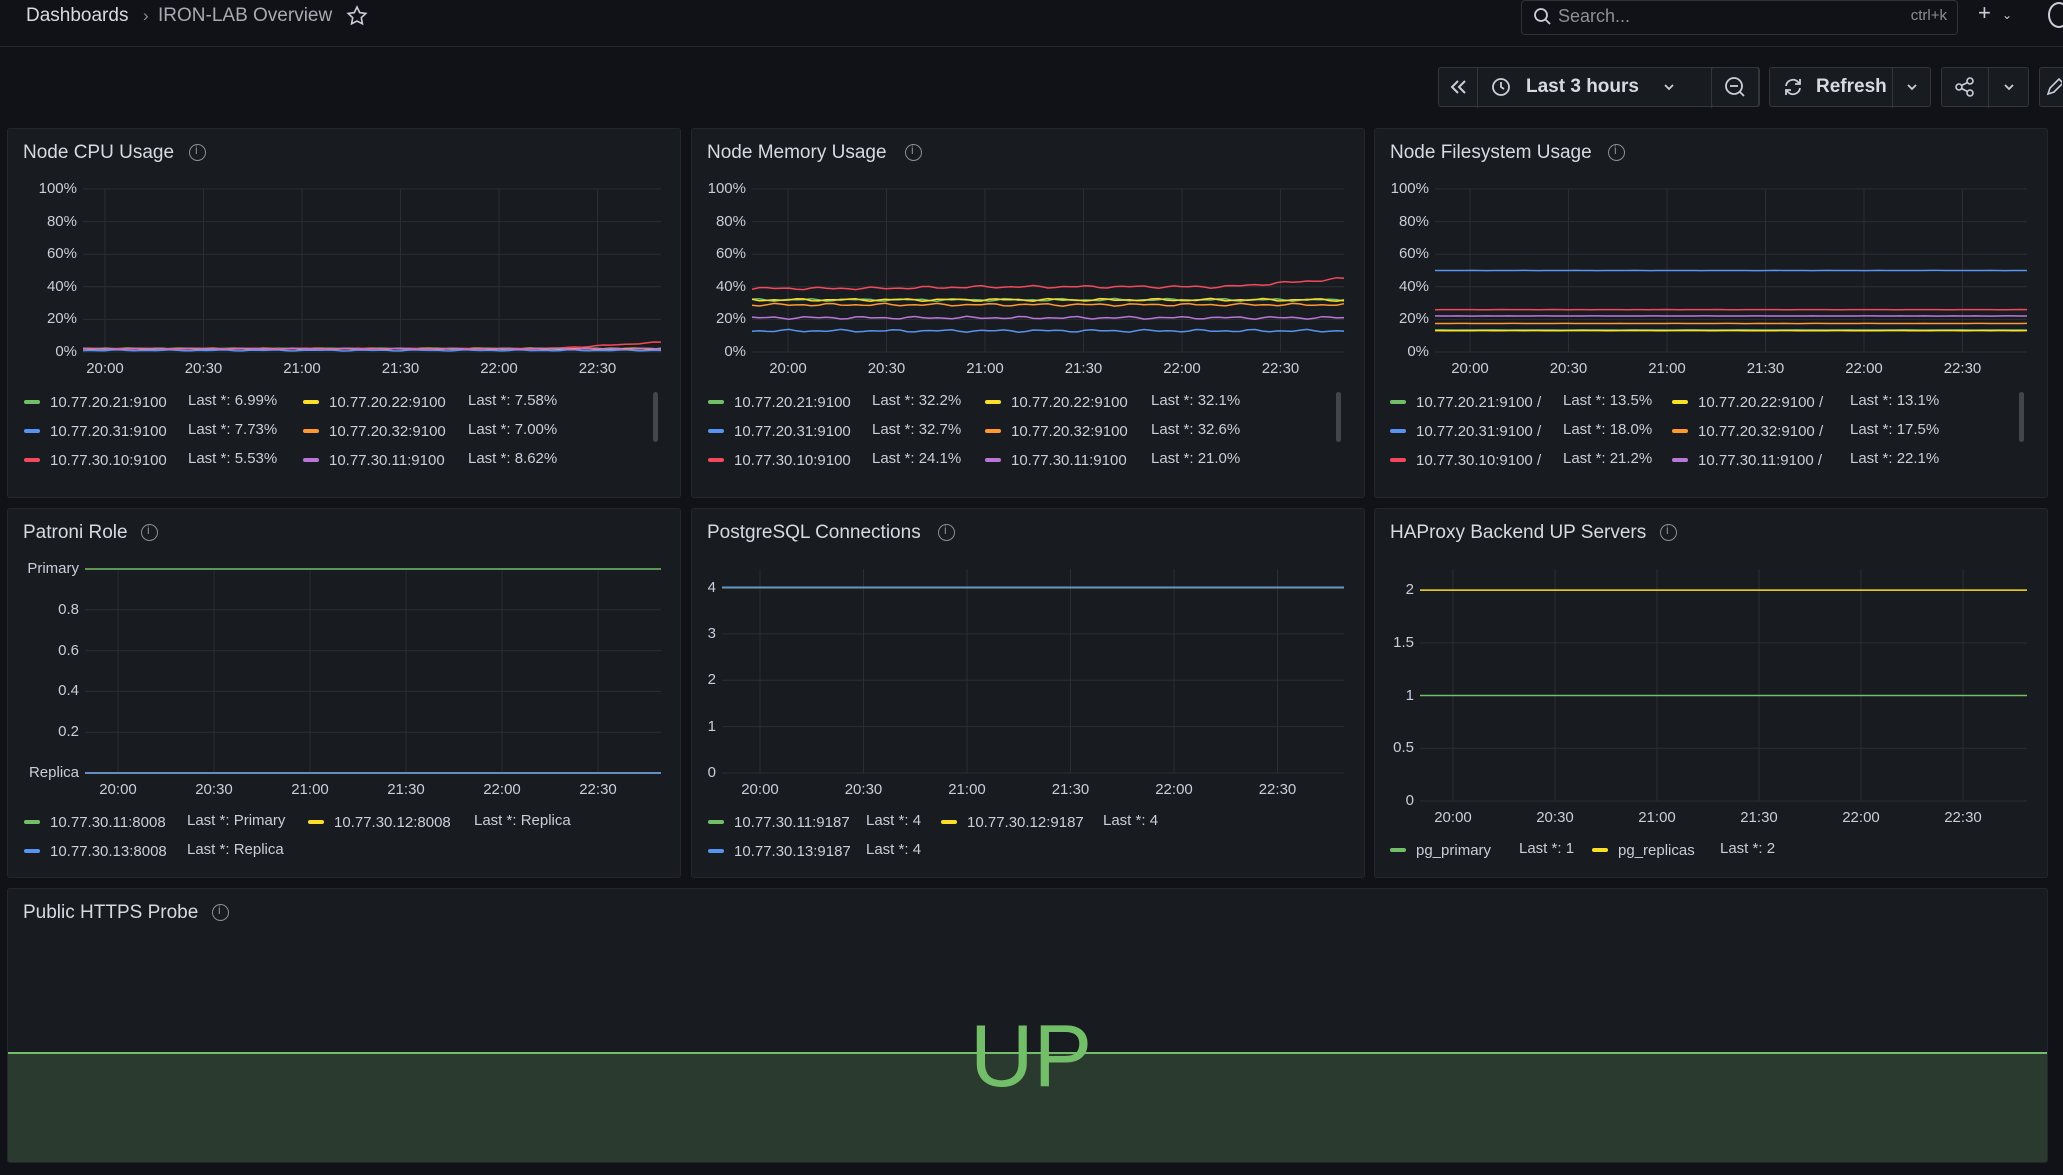  Describe the element at coordinates (792, 431) in the screenshot. I see `legend-series-name: 10.77.20.31:9100` at that location.